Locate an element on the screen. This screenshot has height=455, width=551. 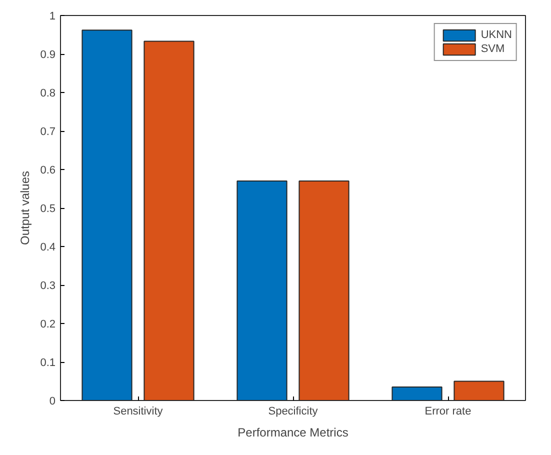
y-tick-label: 0.8 is located at coordinates (48, 94).